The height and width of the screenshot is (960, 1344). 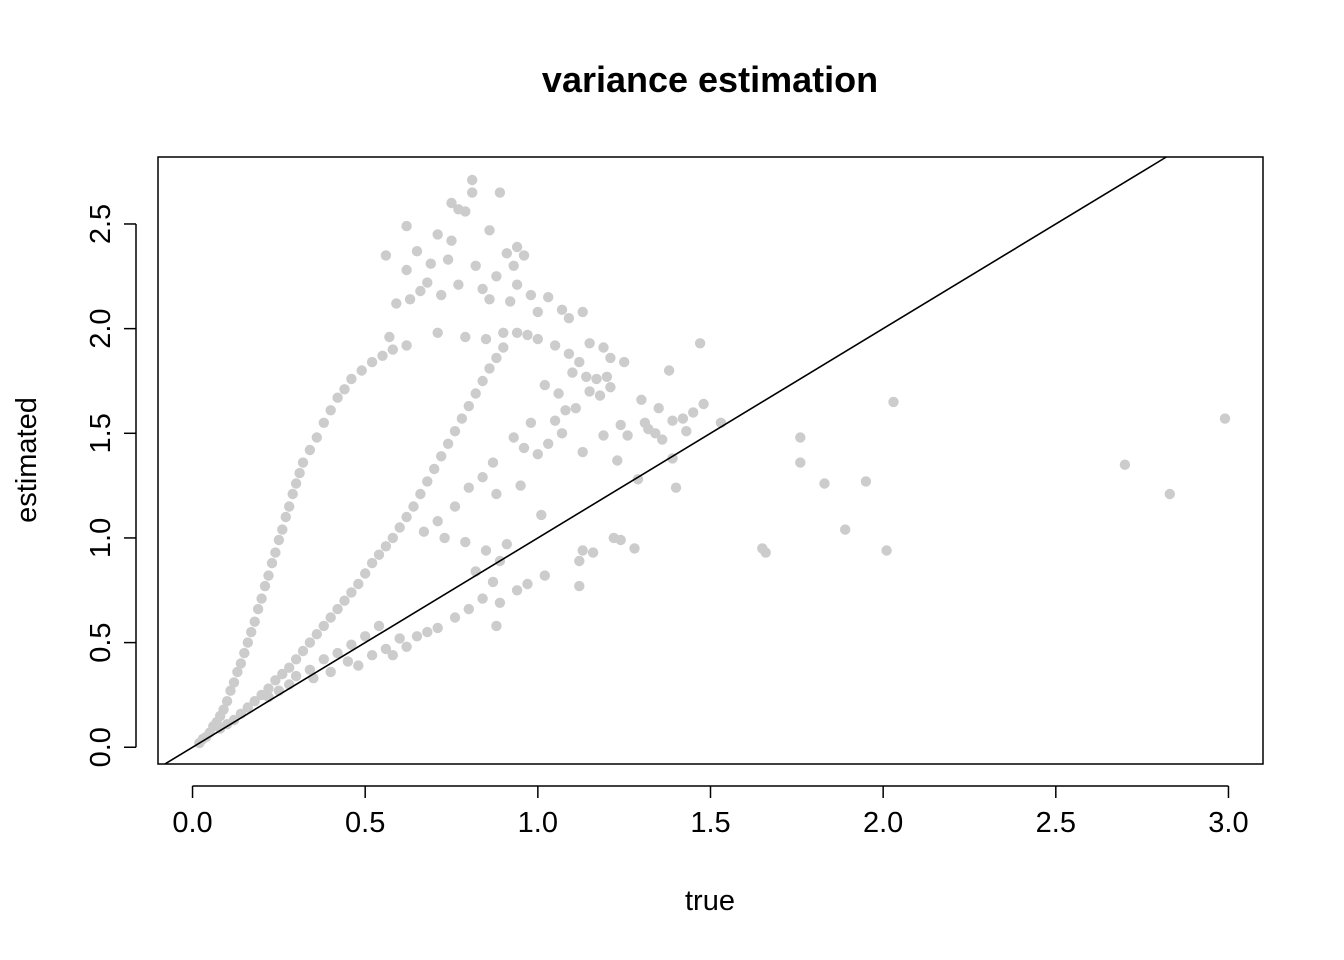 What do you see at coordinates (538, 823) in the screenshot?
I see `x-tick-label: 1.0` at bounding box center [538, 823].